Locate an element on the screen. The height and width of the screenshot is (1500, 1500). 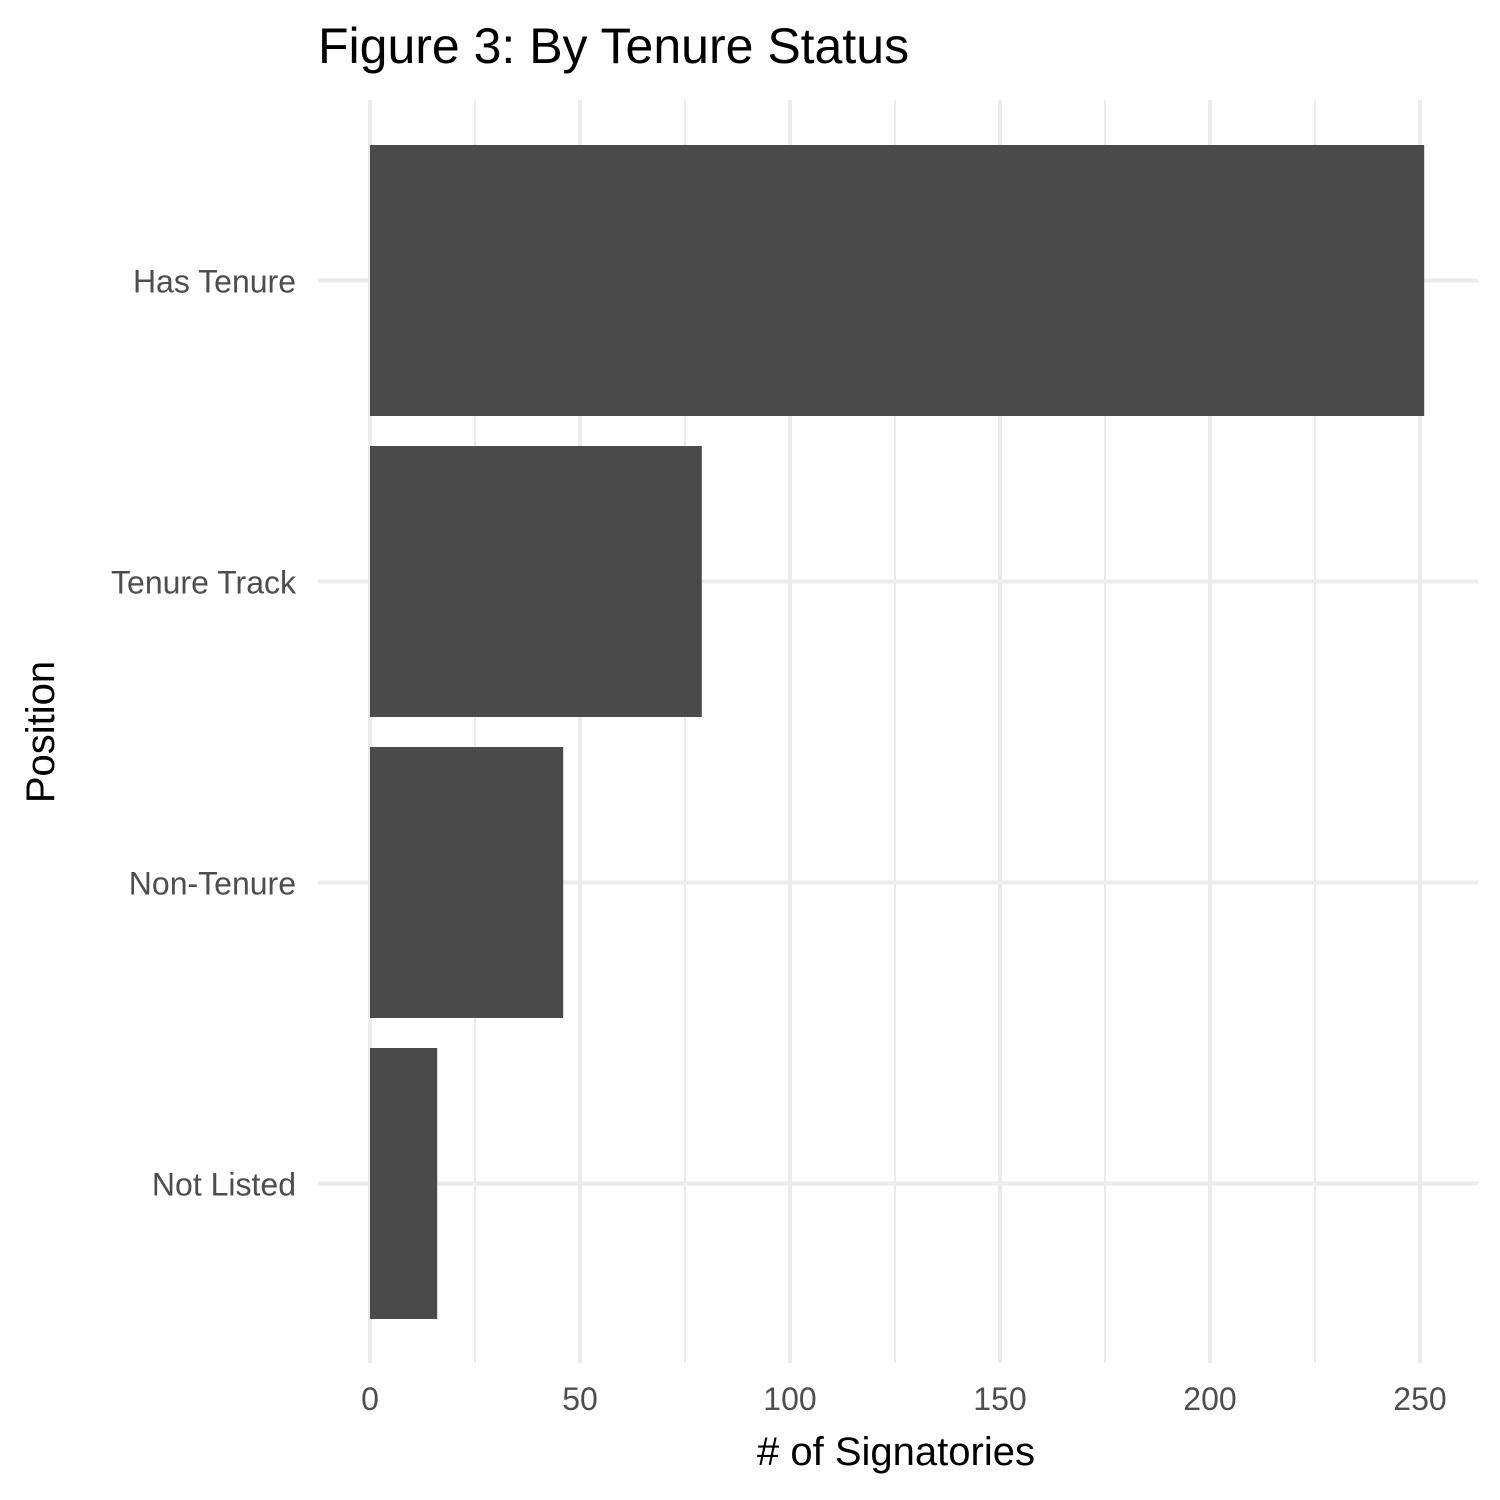
x-axis-title: # of Signatories is located at coordinates (896, 1452).